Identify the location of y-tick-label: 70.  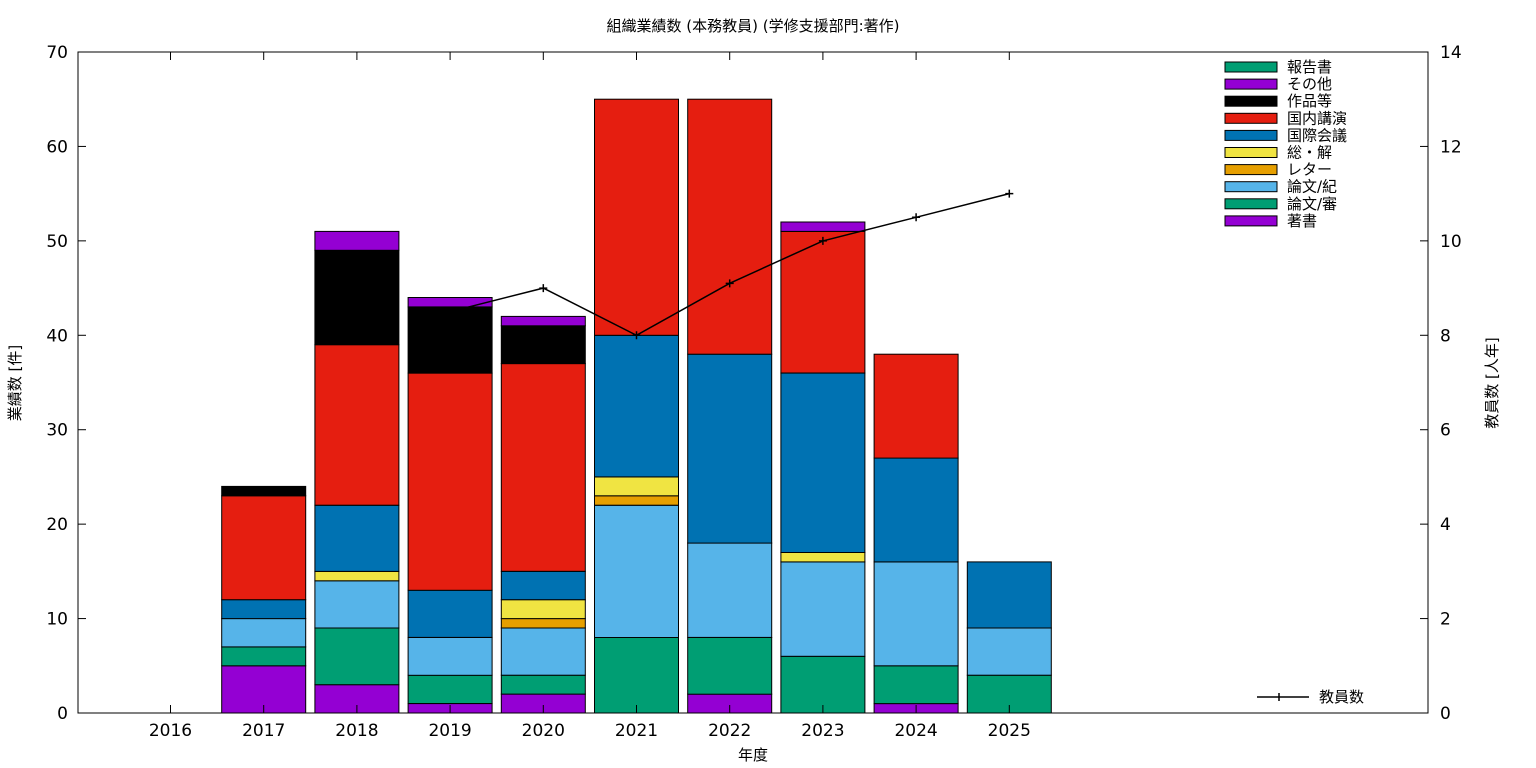
(57, 53).